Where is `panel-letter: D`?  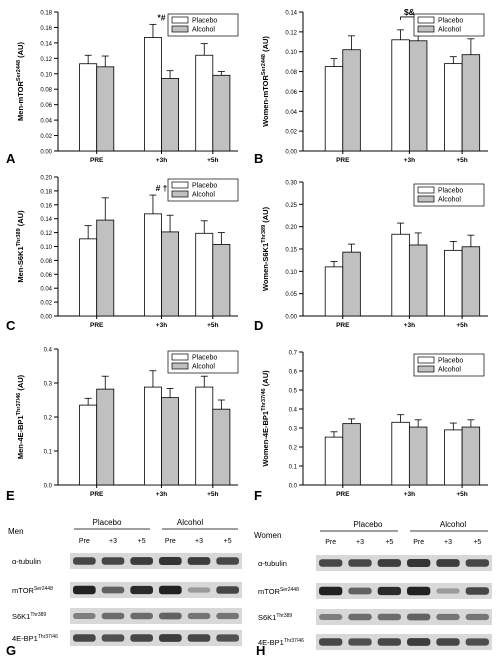 panel-letter: D is located at coordinates (258, 325).